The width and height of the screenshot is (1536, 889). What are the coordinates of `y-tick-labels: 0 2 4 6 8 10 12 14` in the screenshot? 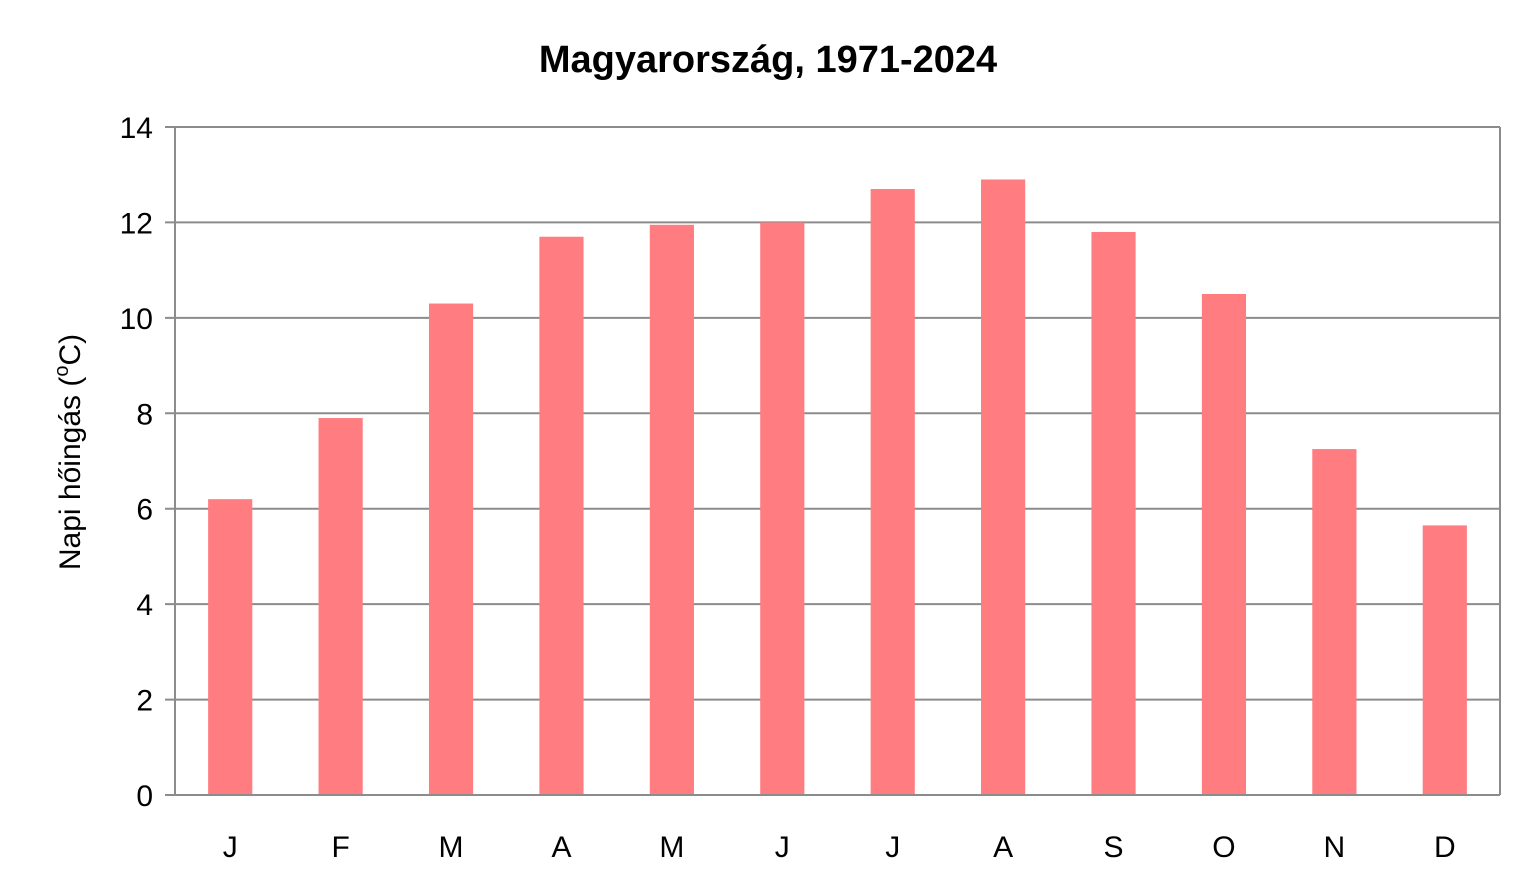 It's located at (136, 462).